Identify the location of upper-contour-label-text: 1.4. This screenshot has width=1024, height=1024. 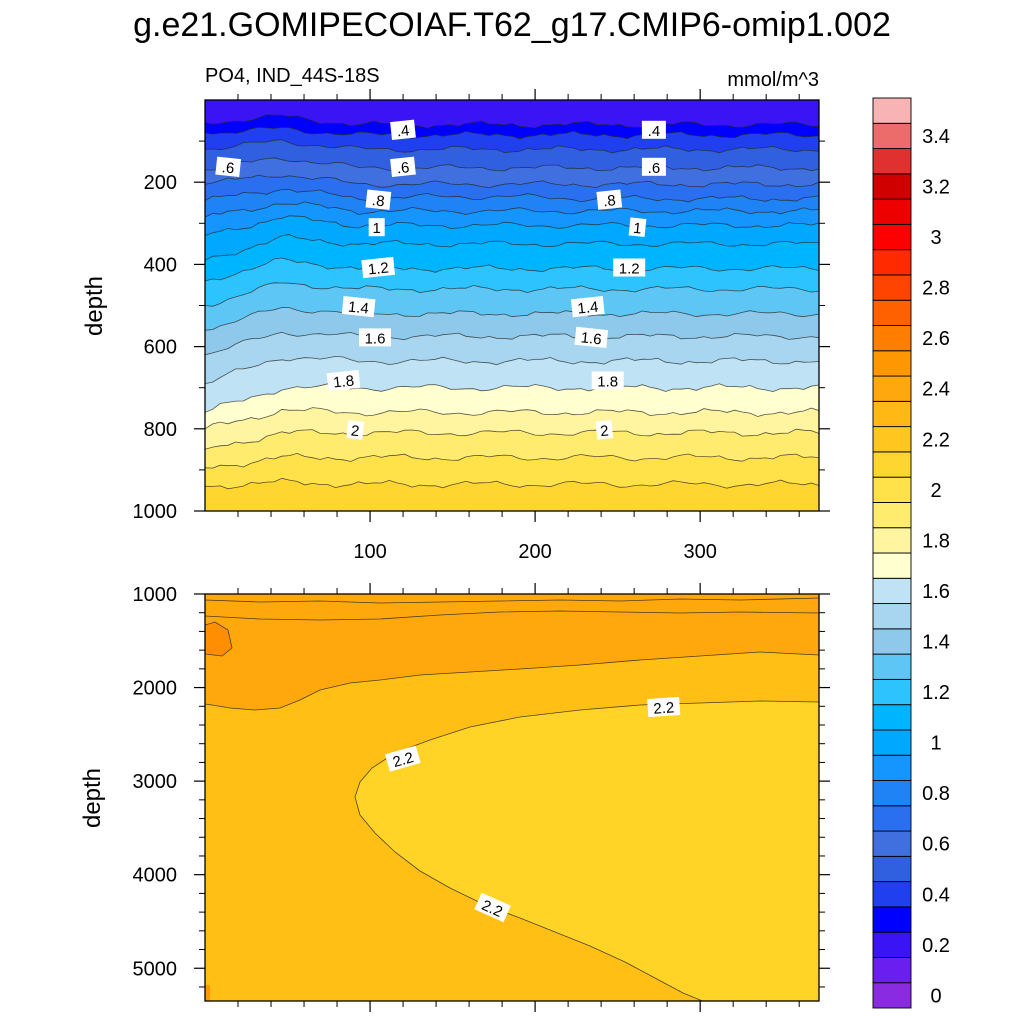
(358, 308).